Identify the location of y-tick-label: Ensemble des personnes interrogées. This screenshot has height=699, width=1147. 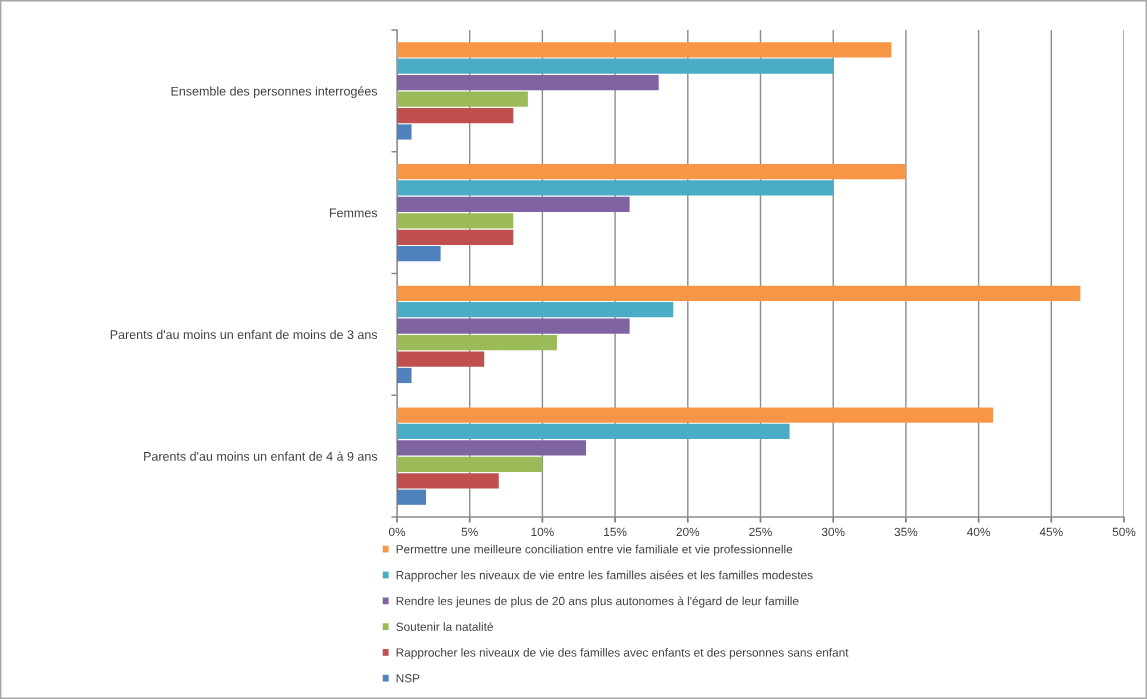
(274, 92).